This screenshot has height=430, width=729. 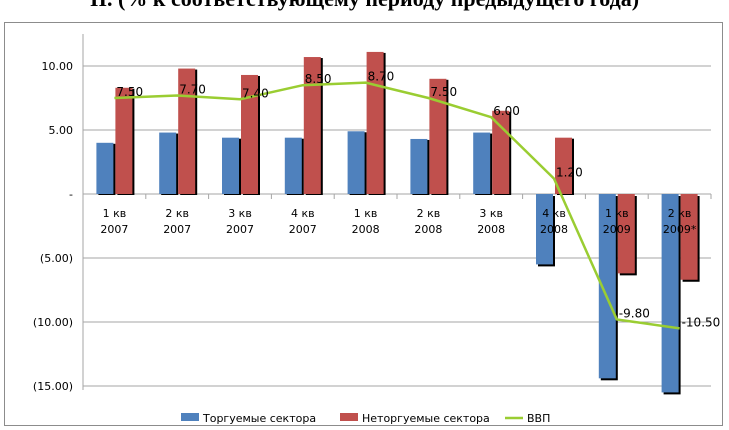 What do you see at coordinates (426, 418) in the screenshot?
I see `legend-label: Неторгуемые сектора` at bounding box center [426, 418].